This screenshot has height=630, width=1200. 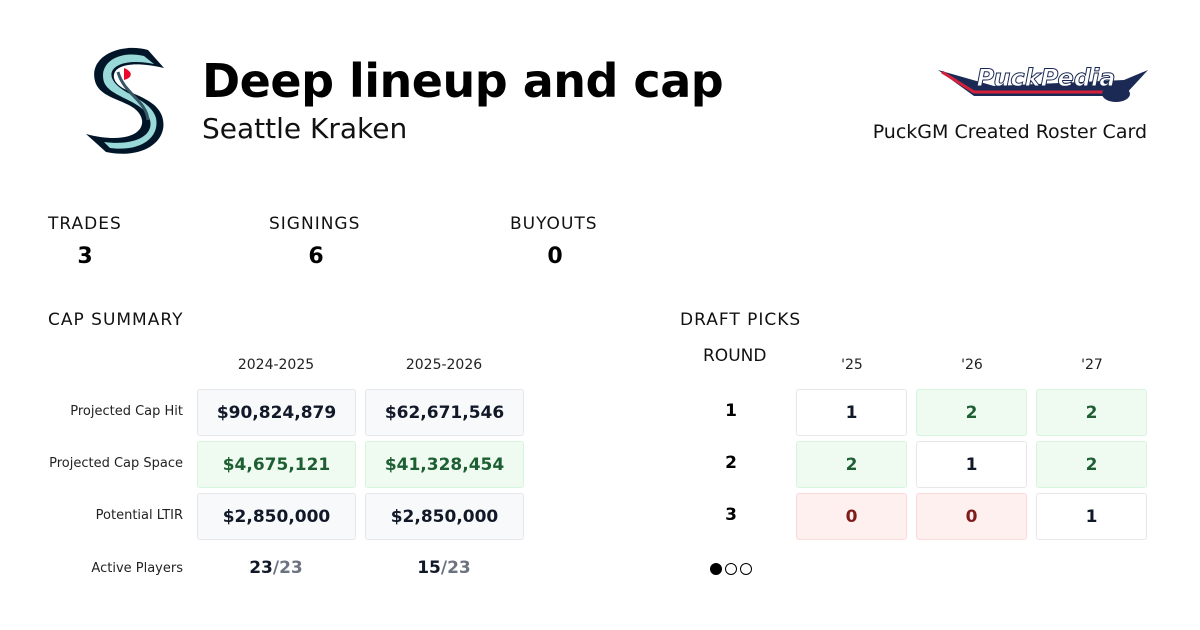 I want to click on cap-summary-title: CAP SUMMARY, so click(x=116, y=320).